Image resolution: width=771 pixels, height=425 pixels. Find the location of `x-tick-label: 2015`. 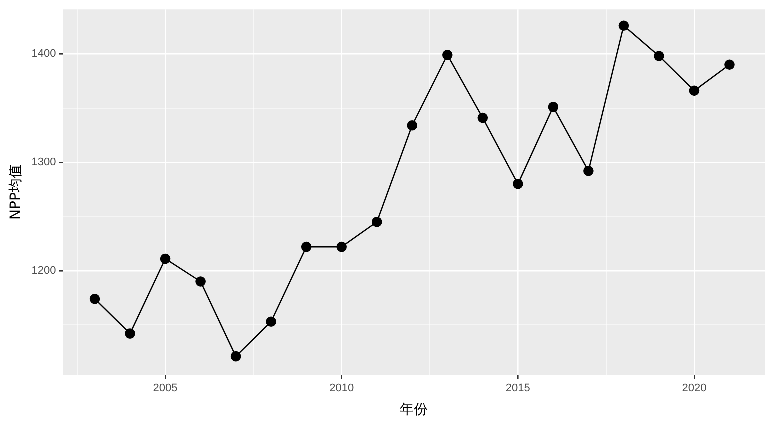

x-tick-label: 2015 is located at coordinates (518, 388).